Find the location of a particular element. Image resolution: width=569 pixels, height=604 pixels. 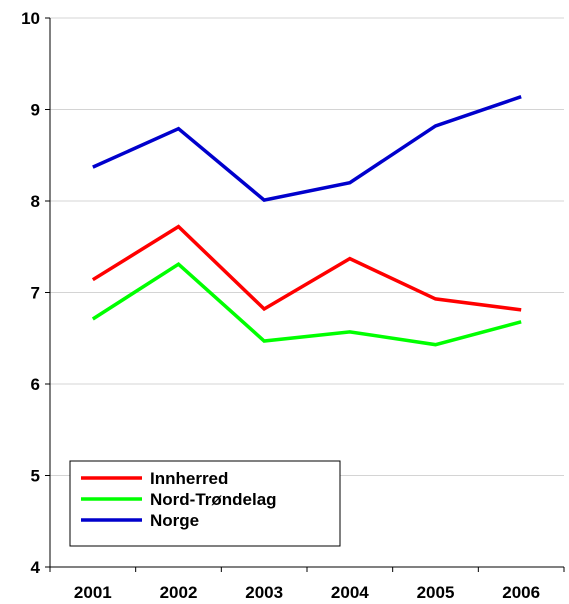

legend: Innherred Nord-Trøndelag Norge is located at coordinates (205, 503).